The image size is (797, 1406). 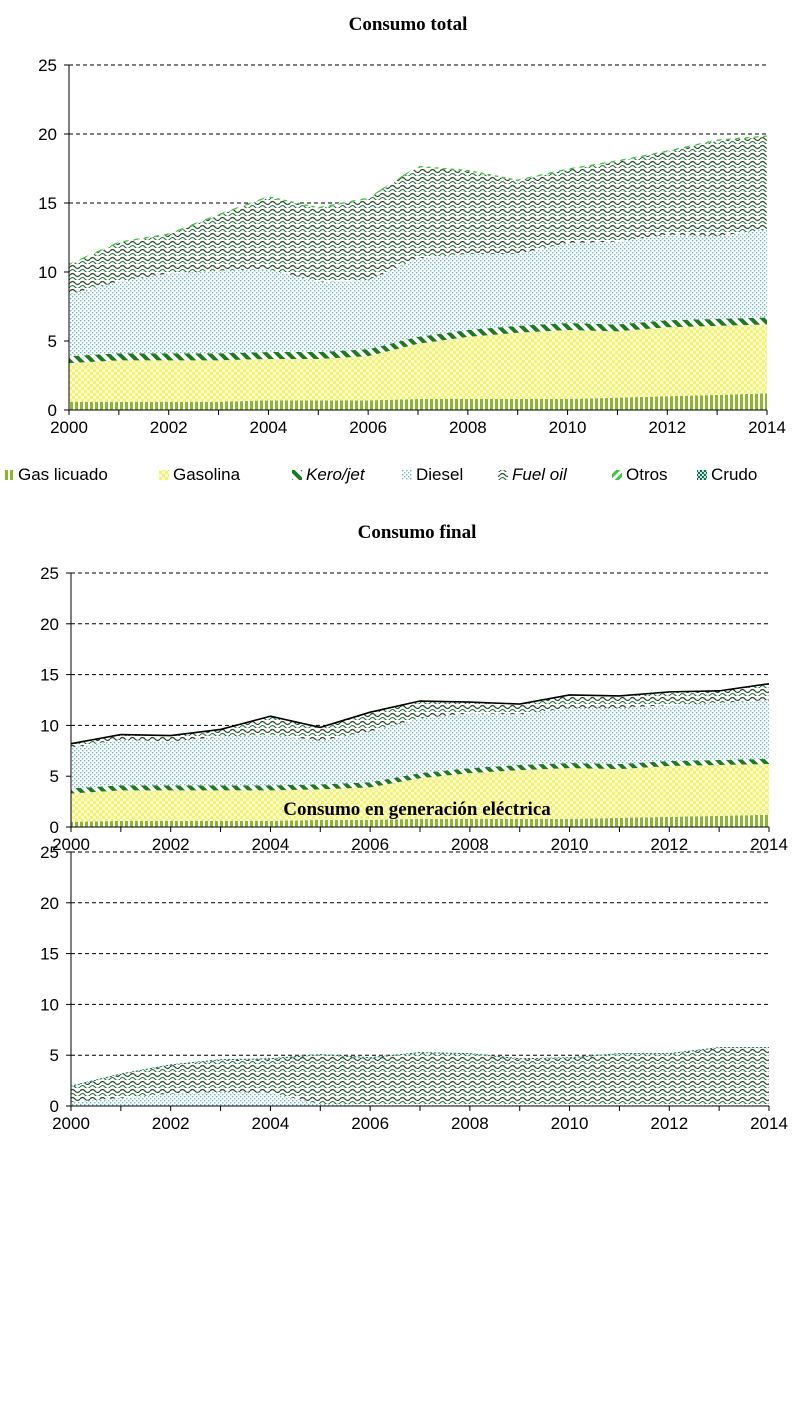 What do you see at coordinates (417, 532) in the screenshot?
I see `chart-title: Consumo final` at bounding box center [417, 532].